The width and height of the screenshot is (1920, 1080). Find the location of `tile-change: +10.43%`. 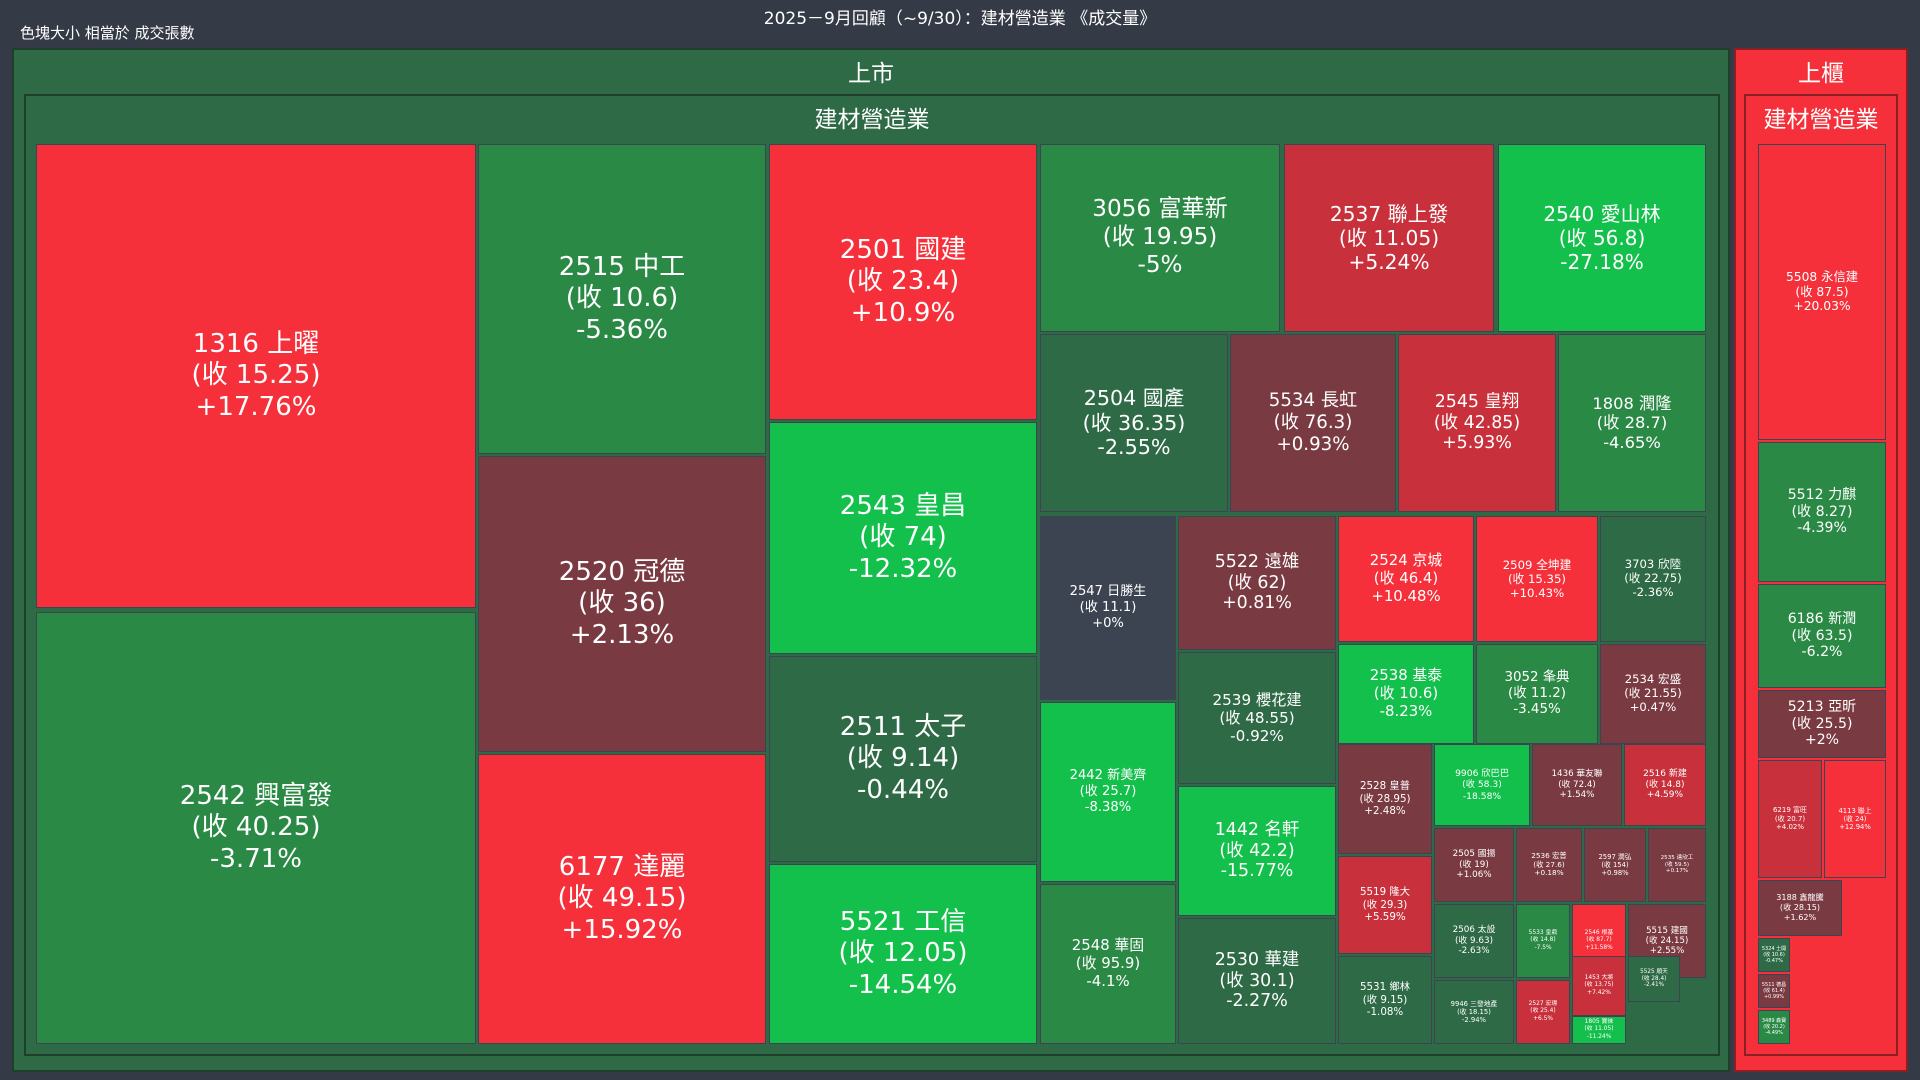

tile-change: +10.43% is located at coordinates (1537, 593).